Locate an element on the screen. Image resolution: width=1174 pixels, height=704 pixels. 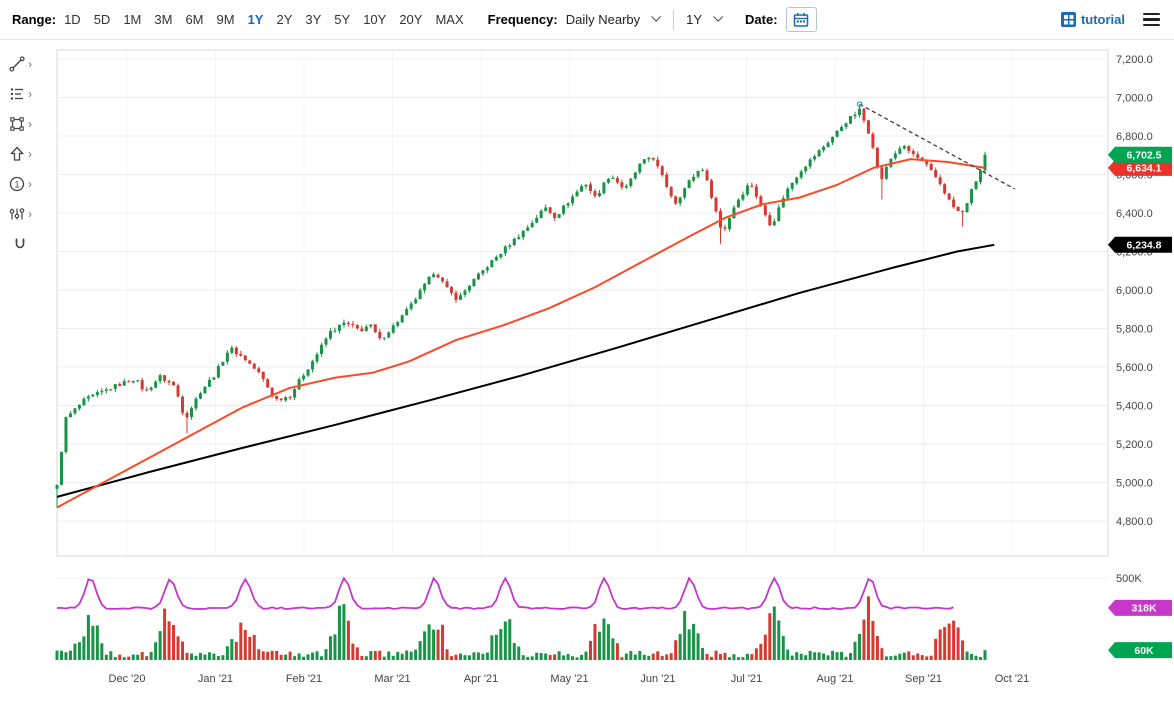
annotations-tool-button: › is located at coordinates (20, 93).